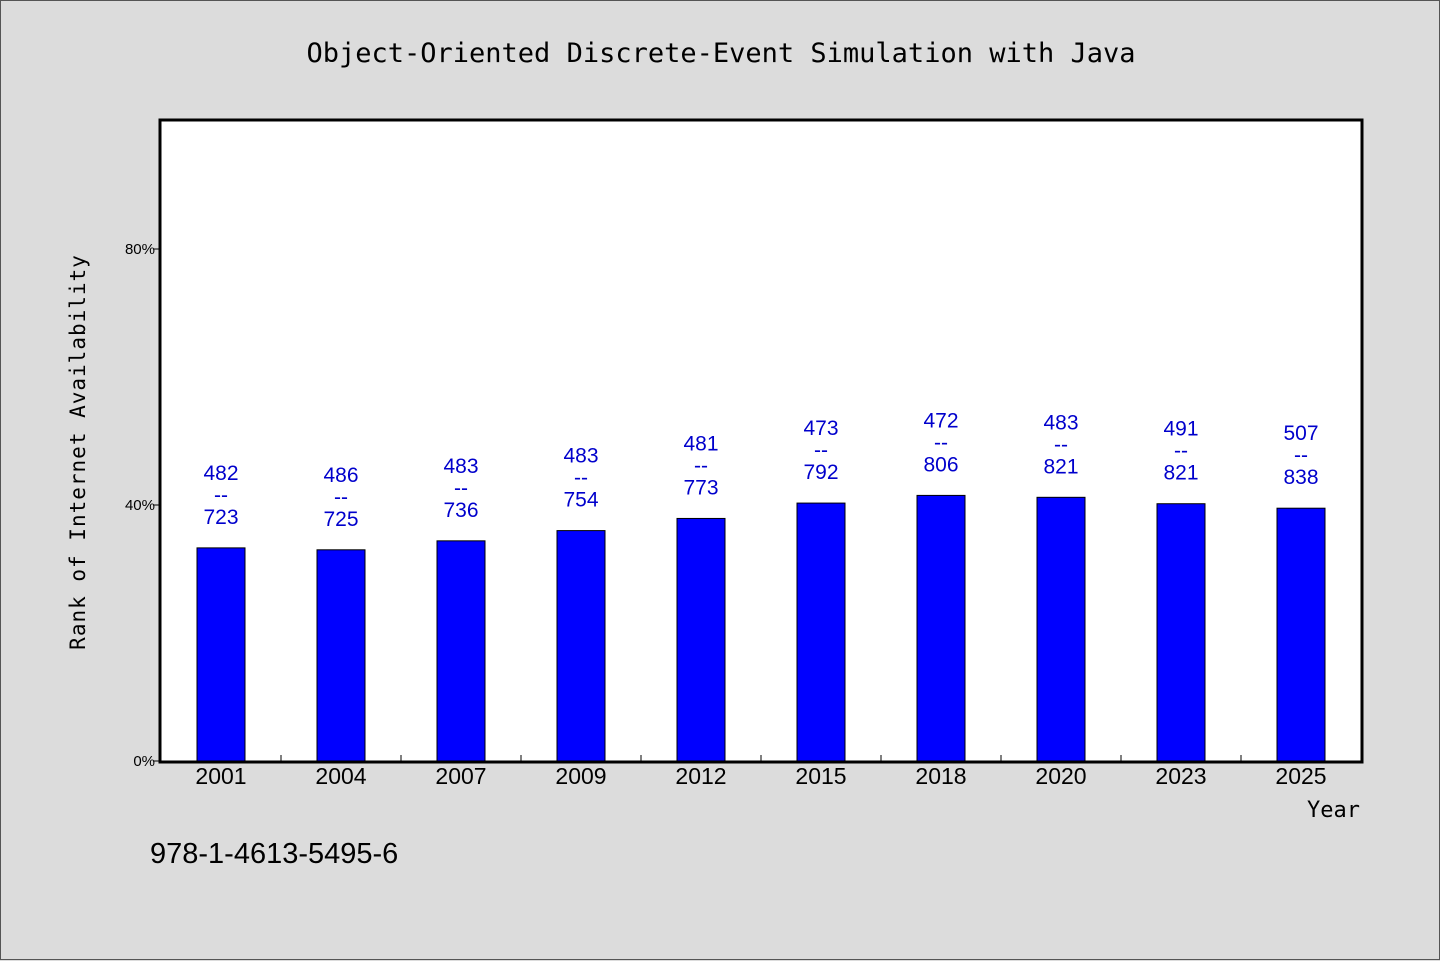 The height and width of the screenshot is (961, 1440). What do you see at coordinates (1301, 455) in the screenshot?
I see `data-label-2025-line2: --` at bounding box center [1301, 455].